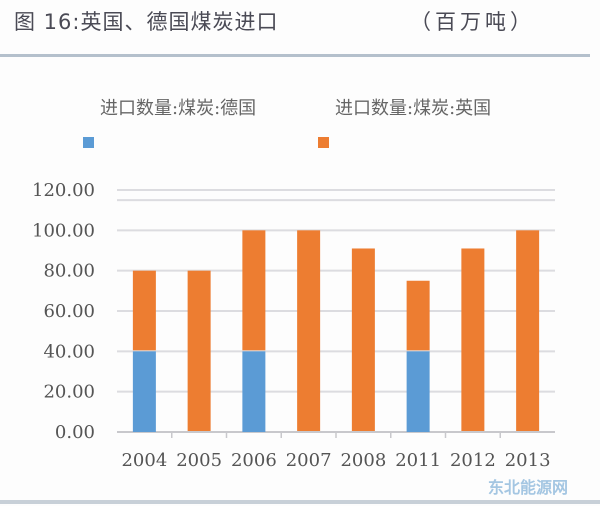 The height and width of the screenshot is (506, 600). I want to click on x-tick-label: 2005, so click(199, 460).